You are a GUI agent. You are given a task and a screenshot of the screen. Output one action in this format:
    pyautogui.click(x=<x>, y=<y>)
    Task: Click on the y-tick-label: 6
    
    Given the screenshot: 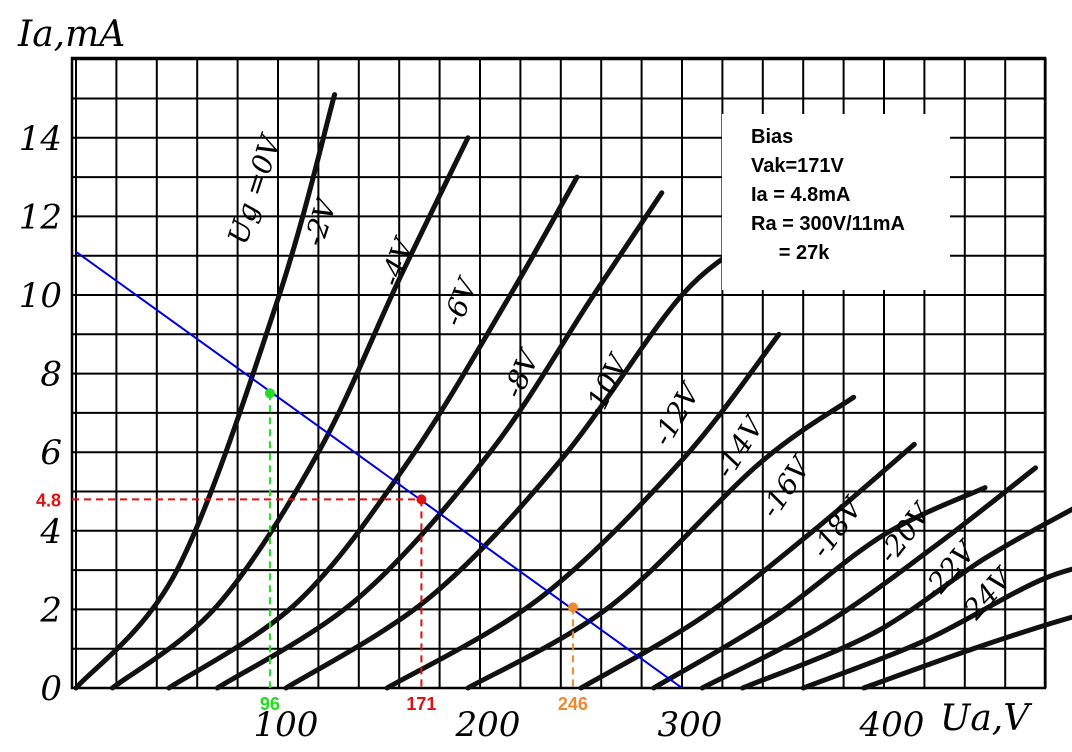 What is the action you would take?
    pyautogui.click(x=51, y=453)
    